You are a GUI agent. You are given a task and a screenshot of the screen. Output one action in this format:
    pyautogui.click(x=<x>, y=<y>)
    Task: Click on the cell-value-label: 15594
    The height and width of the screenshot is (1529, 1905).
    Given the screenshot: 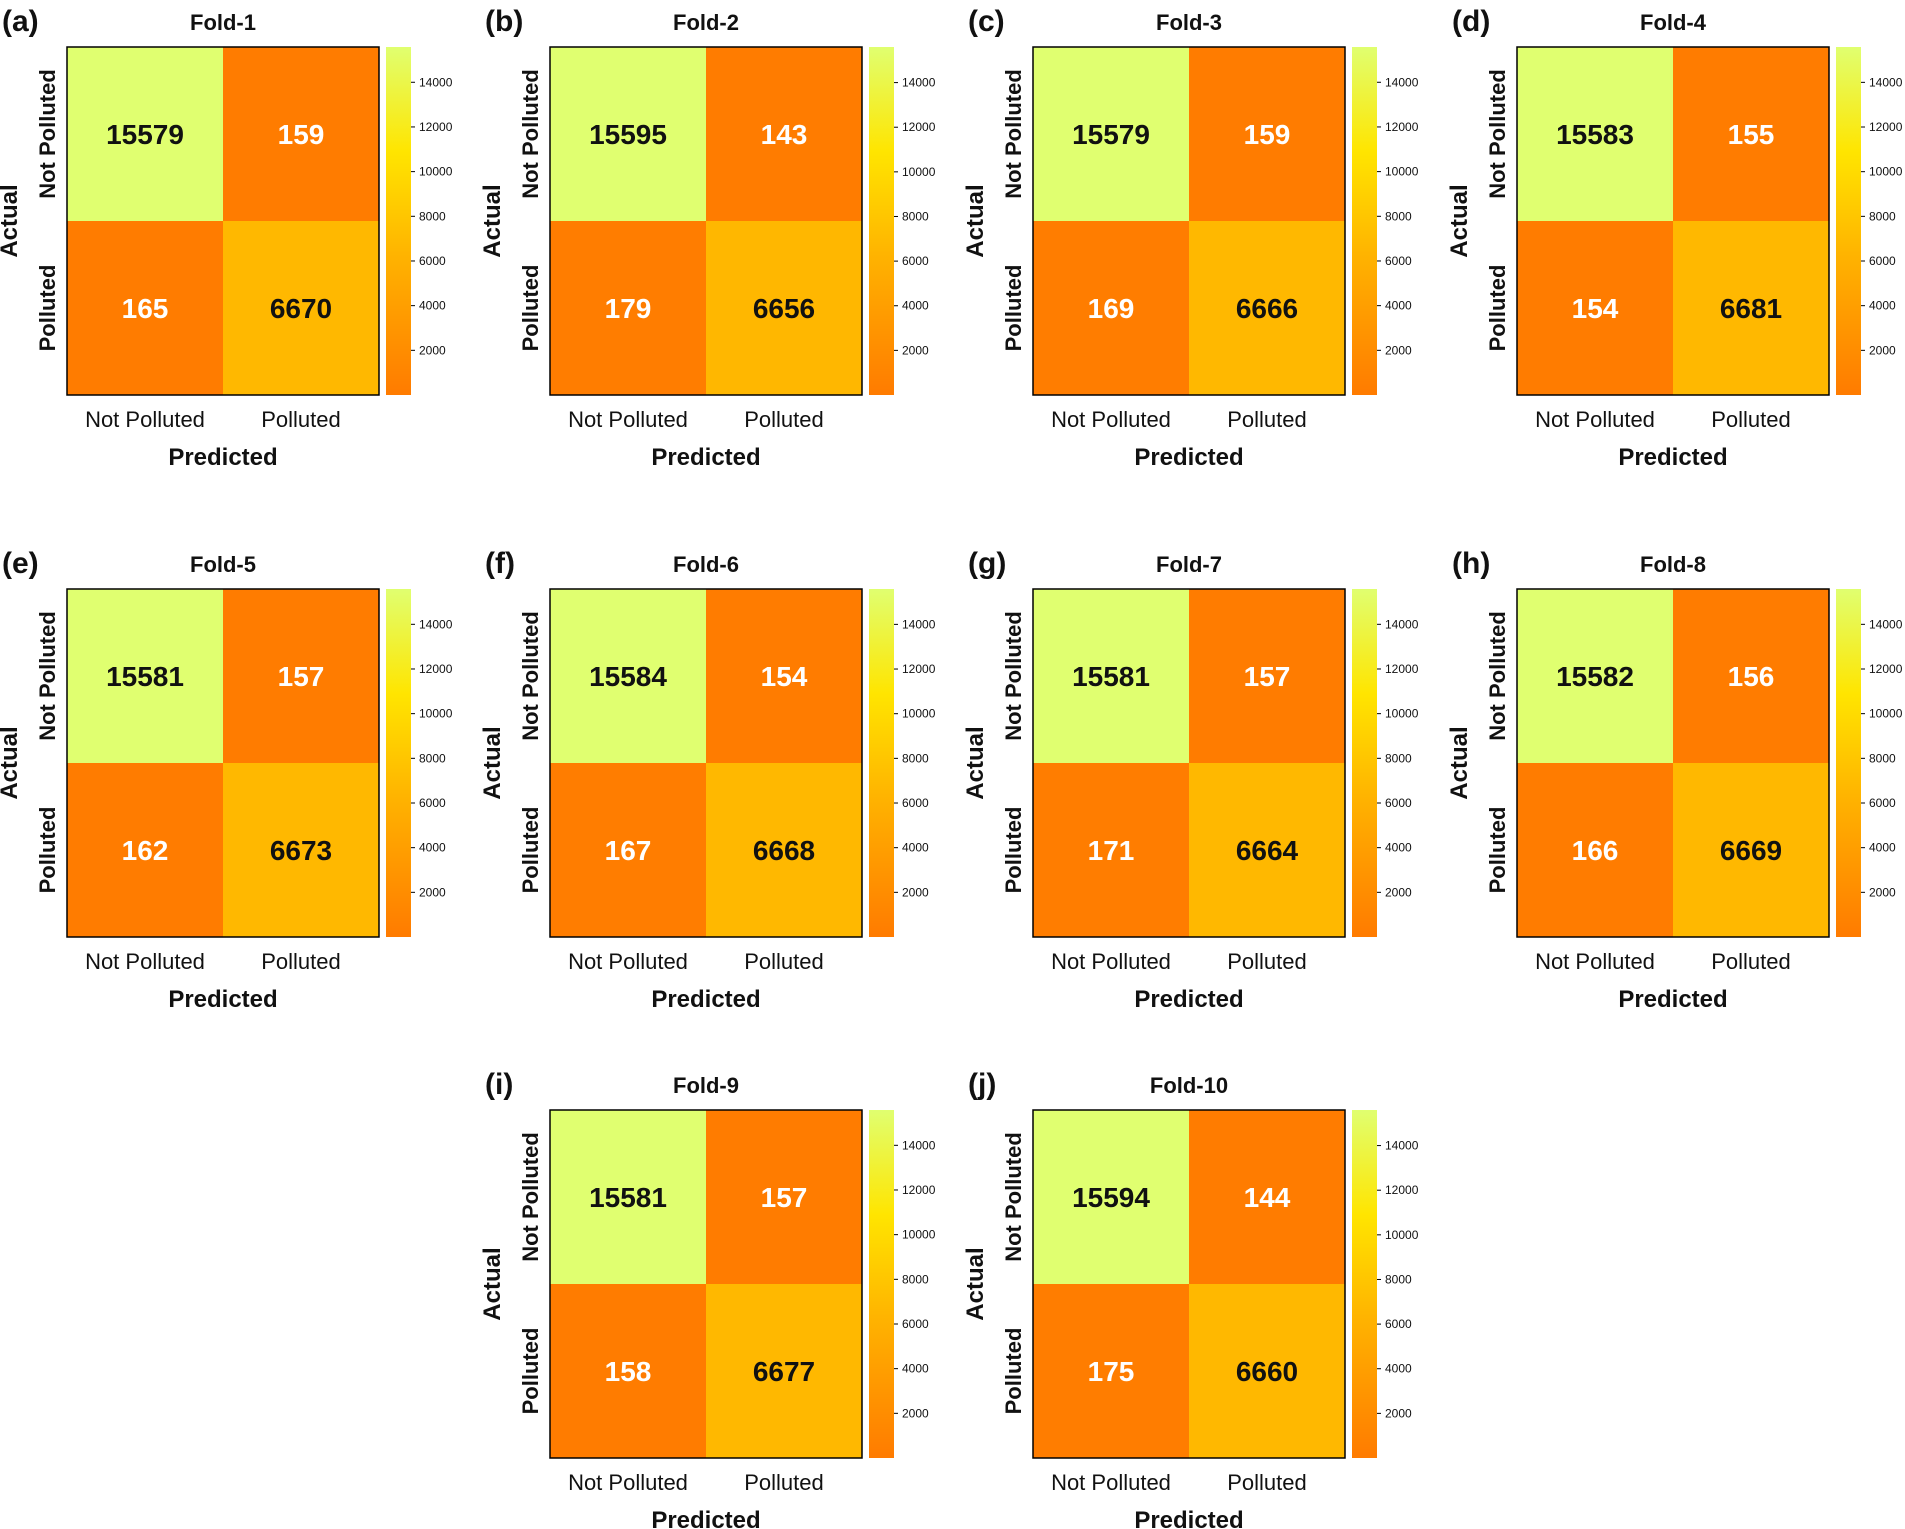 What is the action you would take?
    pyautogui.click(x=1111, y=1197)
    